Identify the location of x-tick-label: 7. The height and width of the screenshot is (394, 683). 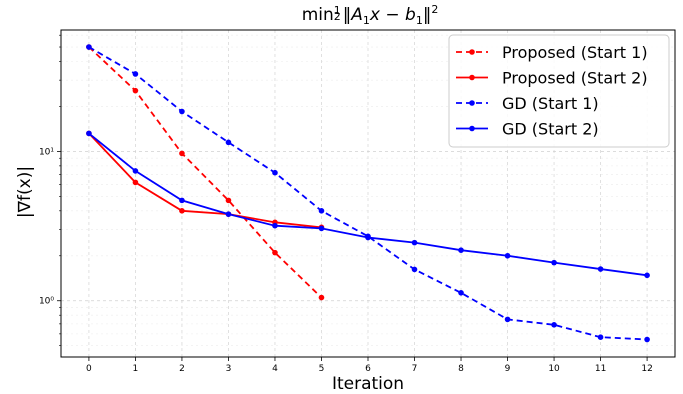
(415, 369).